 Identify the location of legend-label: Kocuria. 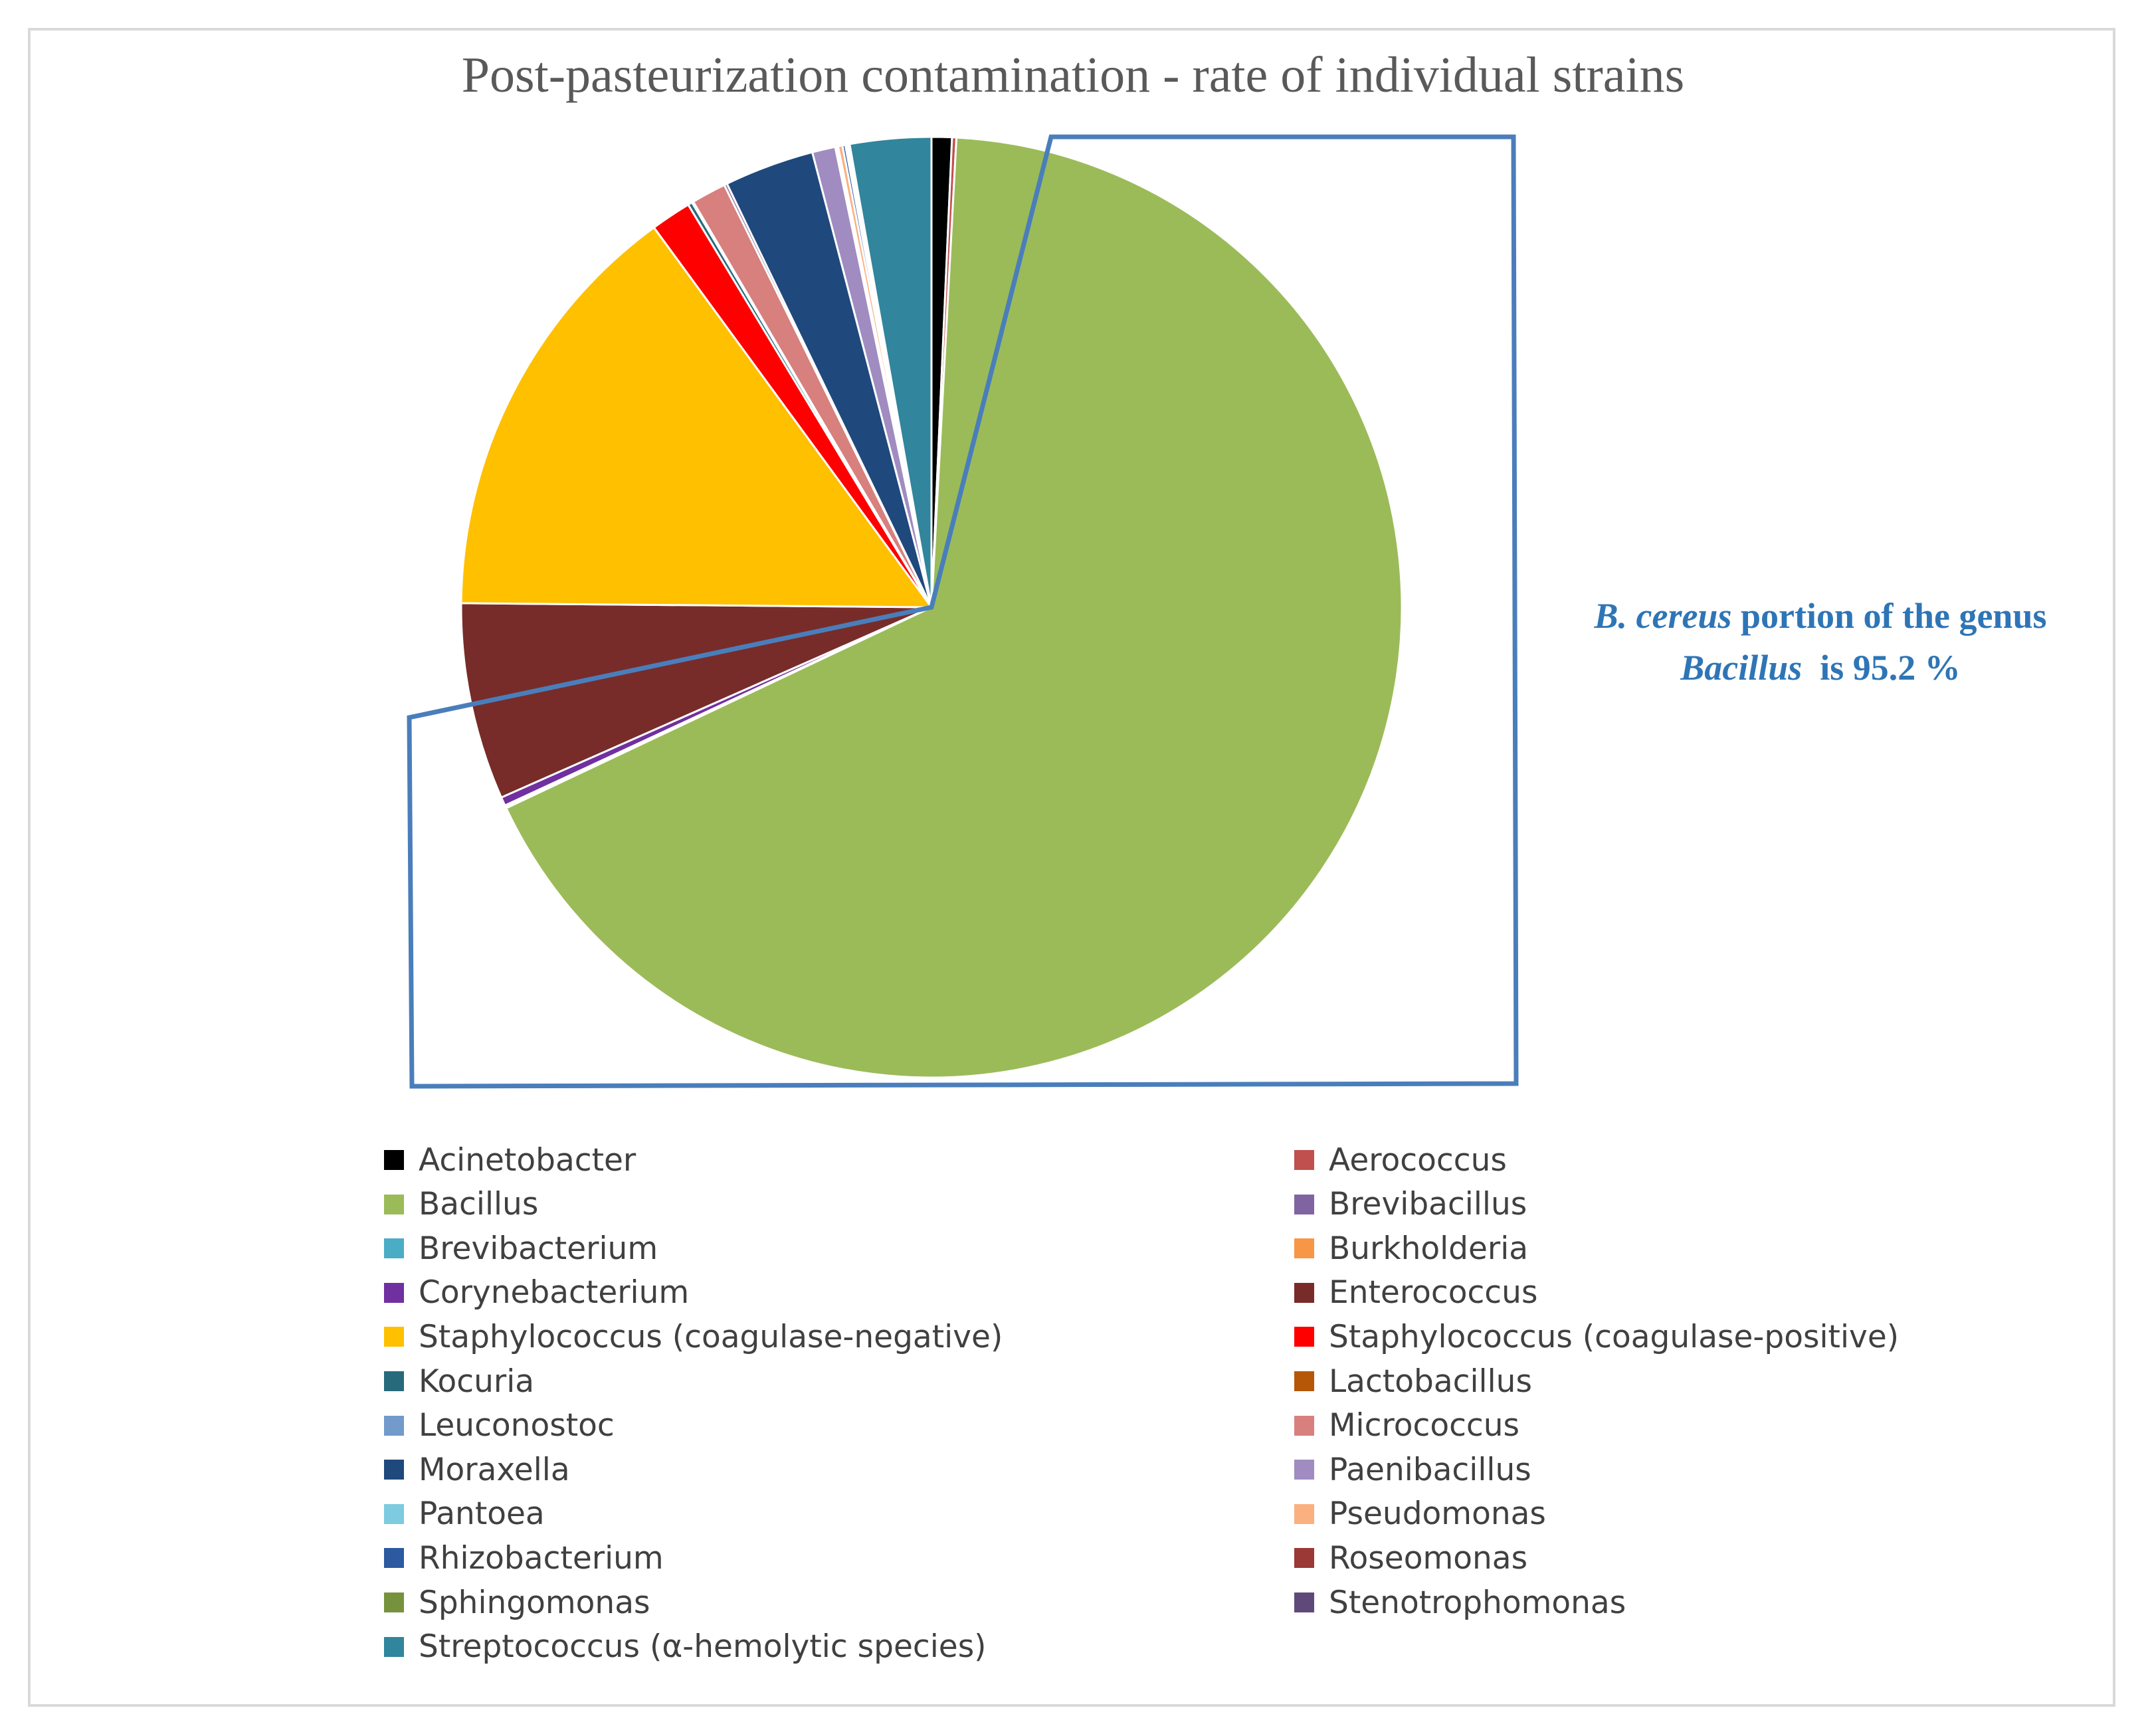
(477, 1381).